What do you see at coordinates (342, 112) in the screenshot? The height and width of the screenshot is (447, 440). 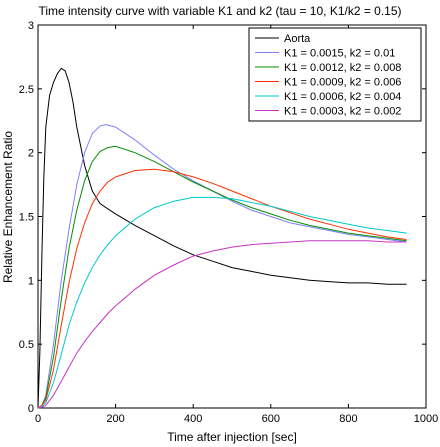 I see `legend-entry: K1 = 0.0003, k2 = 0.002` at bounding box center [342, 112].